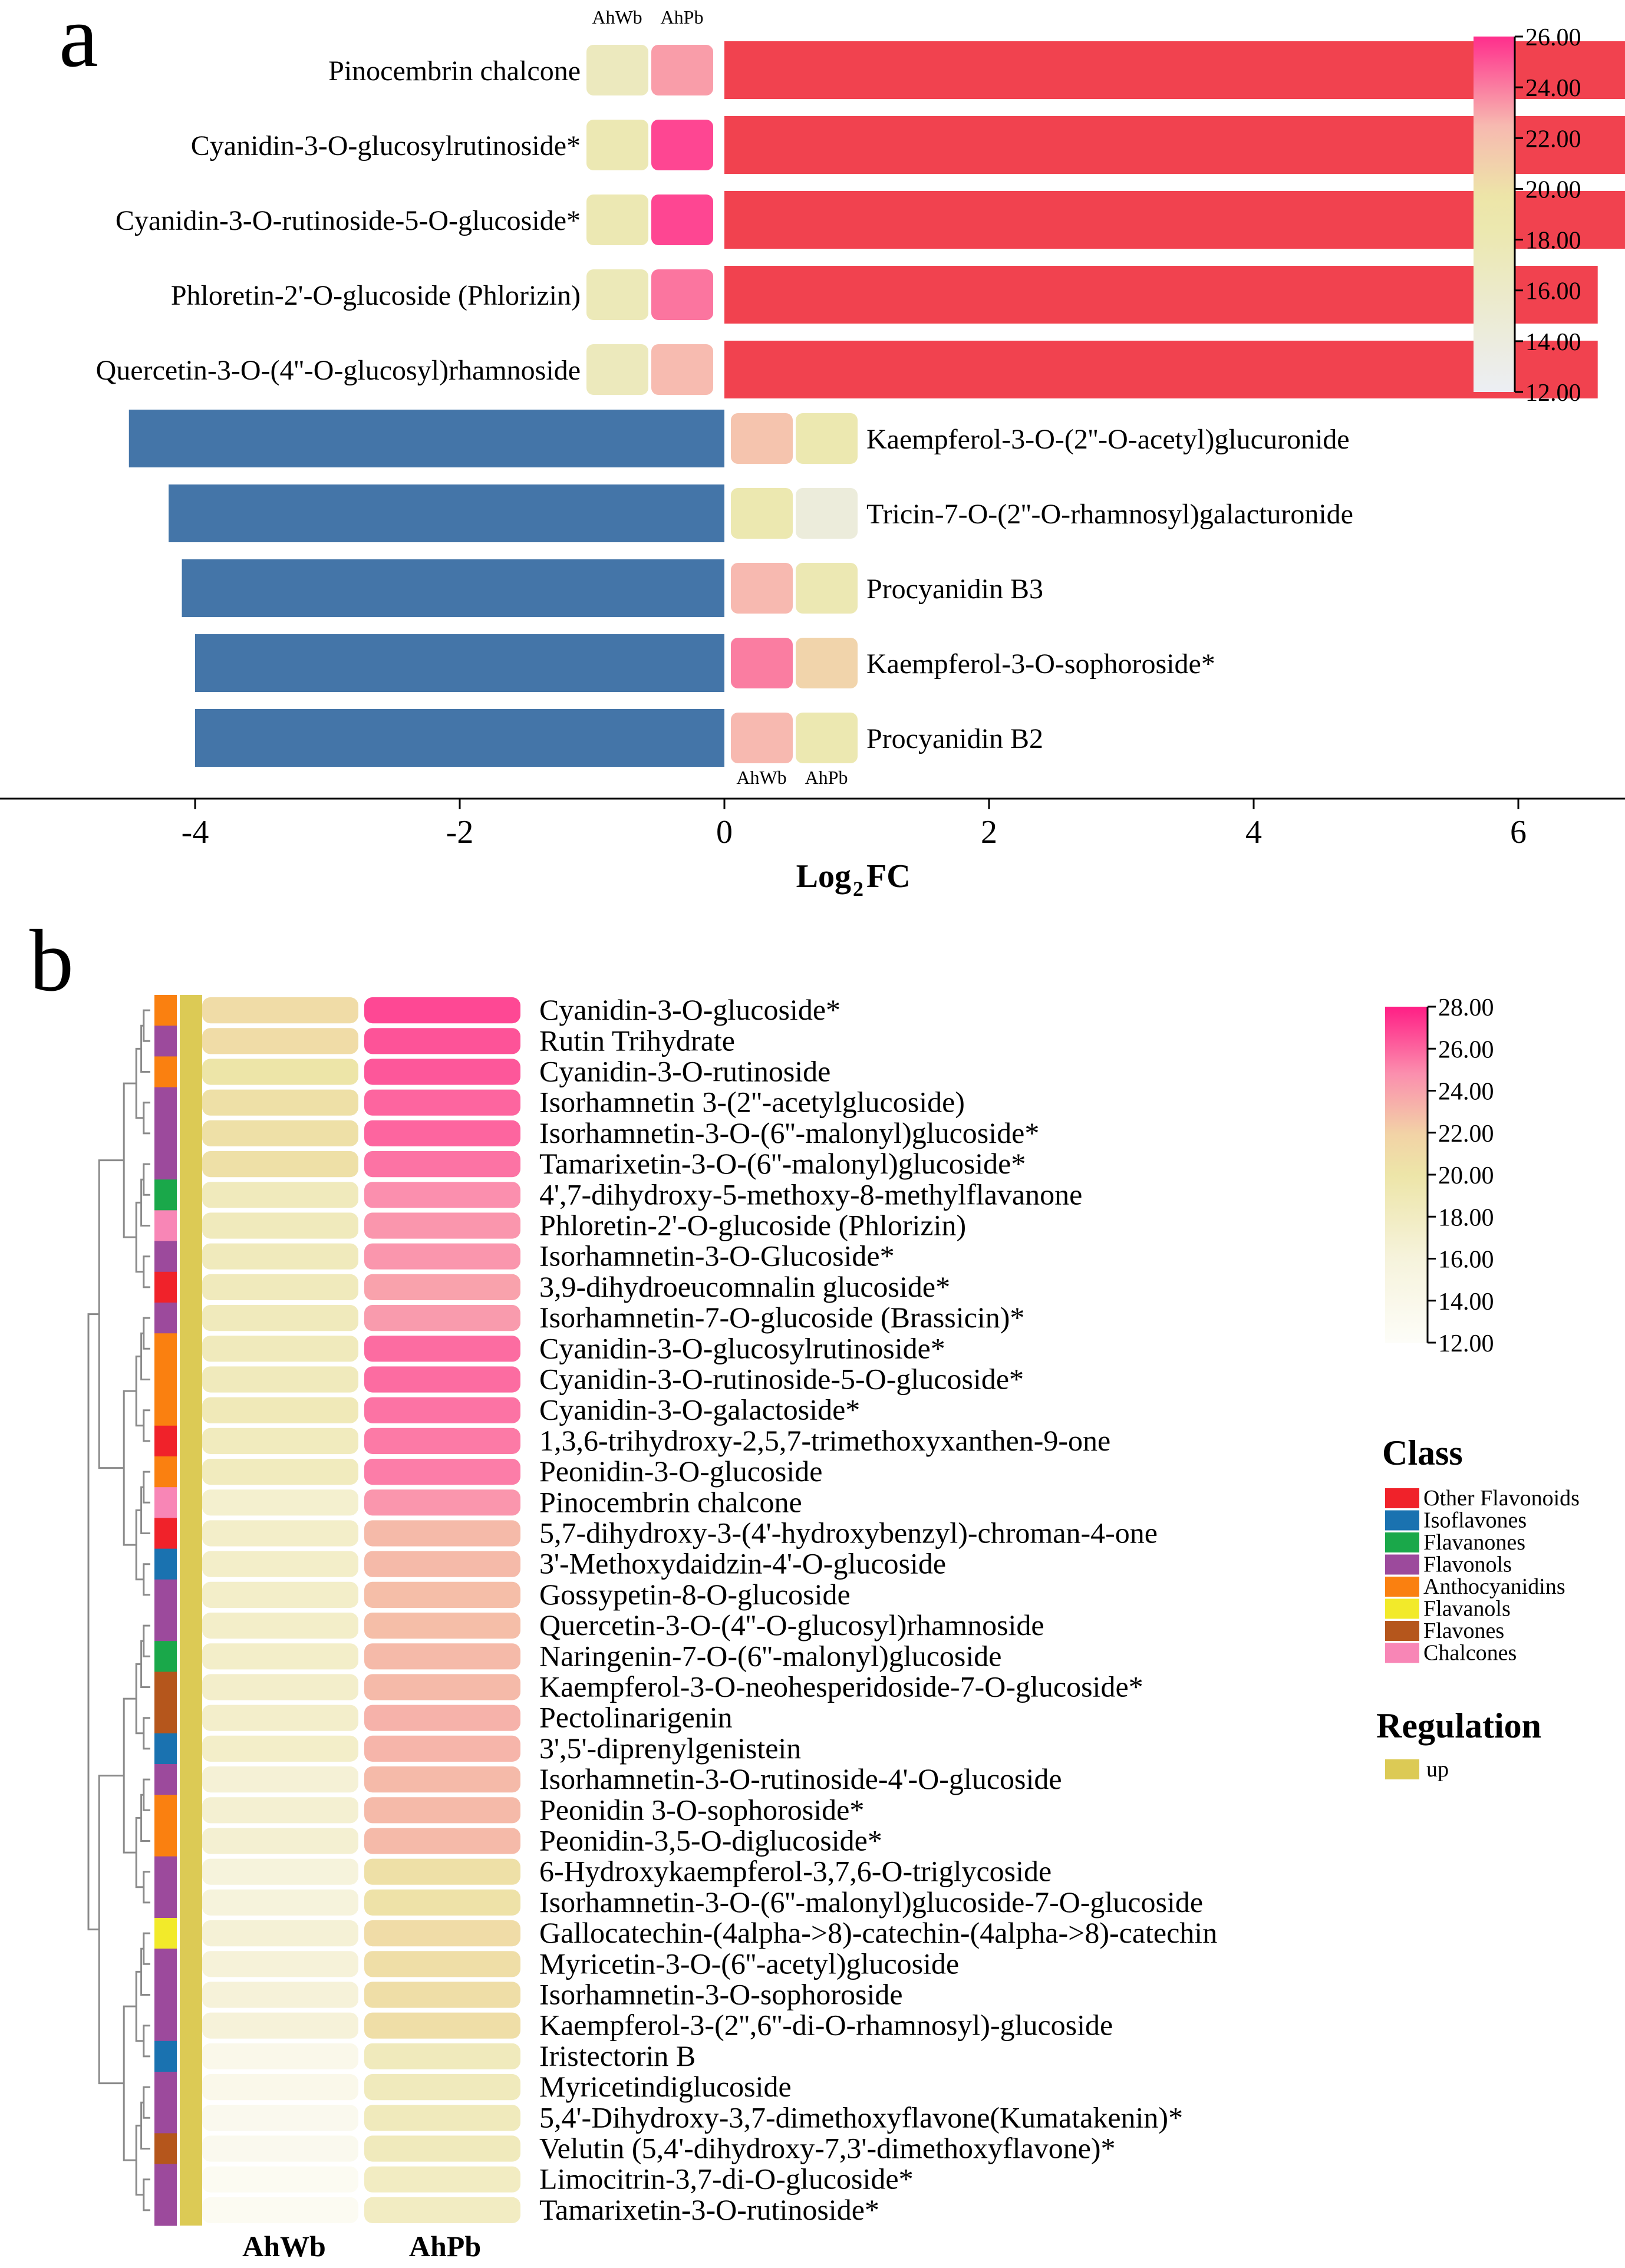  I want to click on legend-label: Chalcones, so click(1470, 1653).